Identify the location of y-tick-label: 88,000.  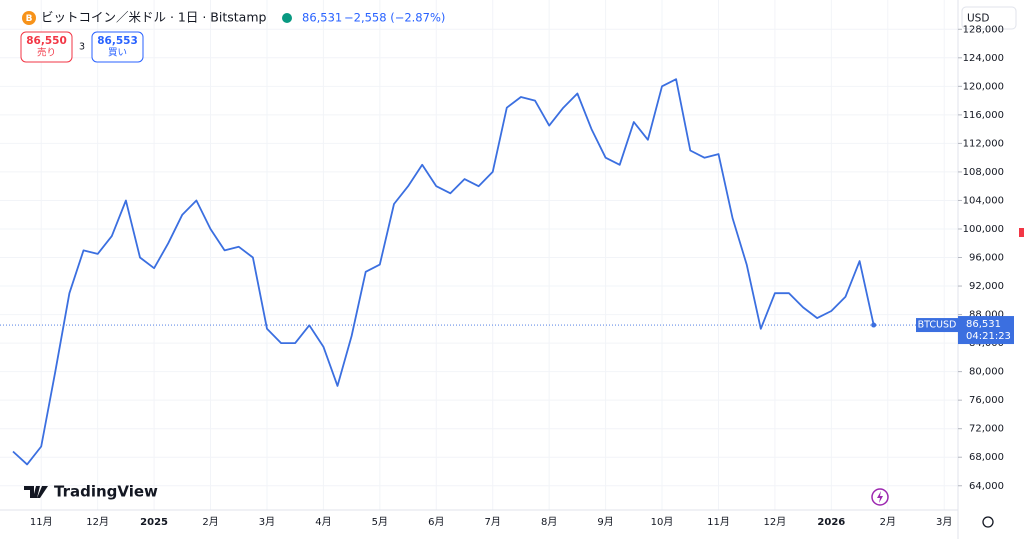
(986, 315).